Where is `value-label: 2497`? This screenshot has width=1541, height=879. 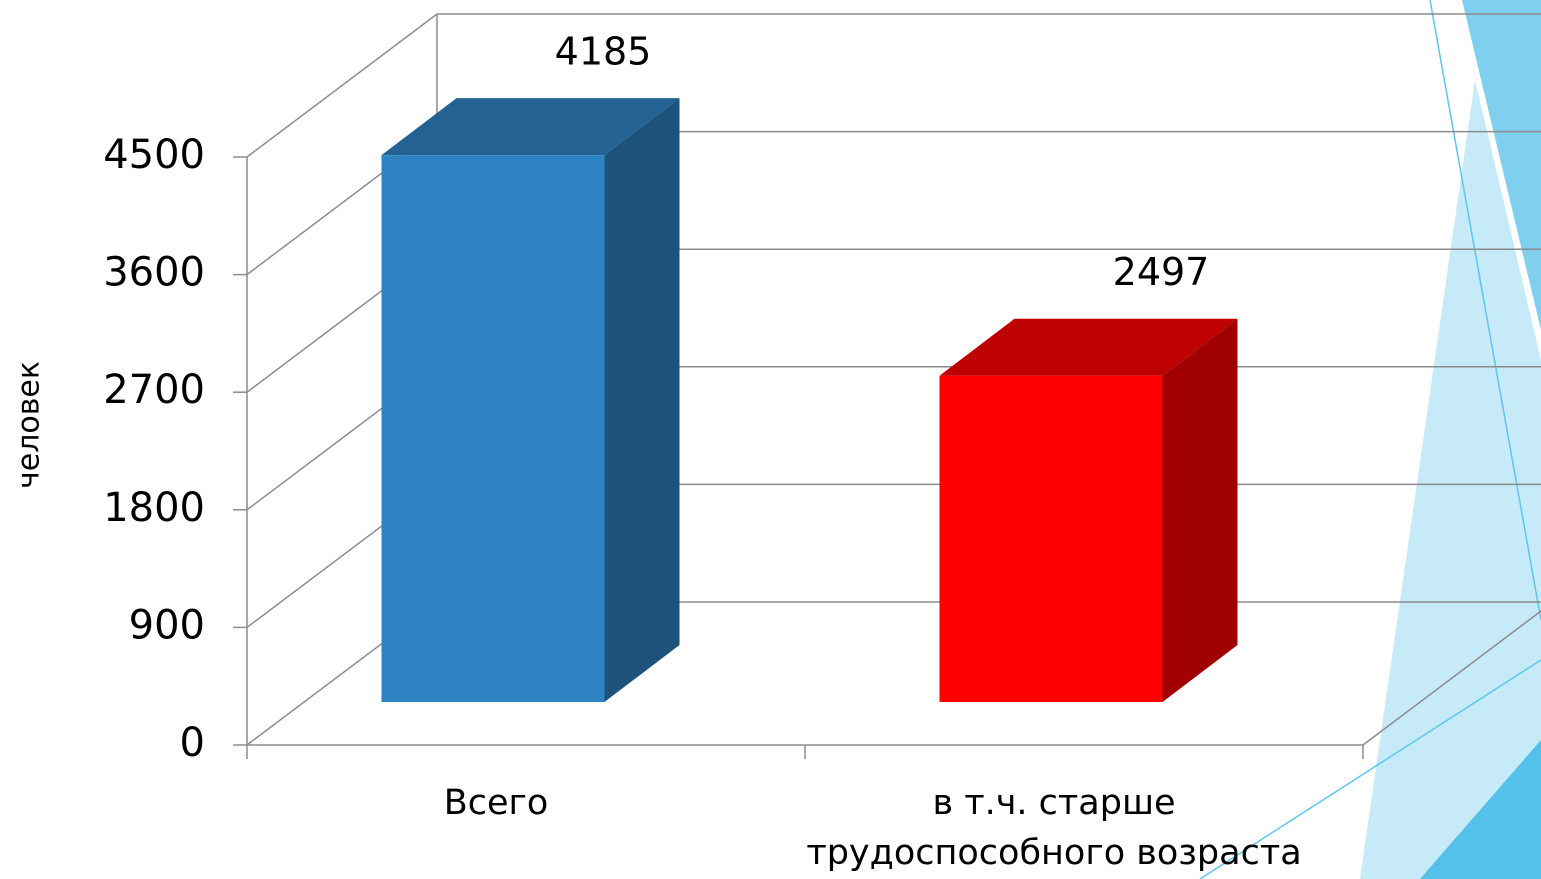 value-label: 2497 is located at coordinates (1161, 272).